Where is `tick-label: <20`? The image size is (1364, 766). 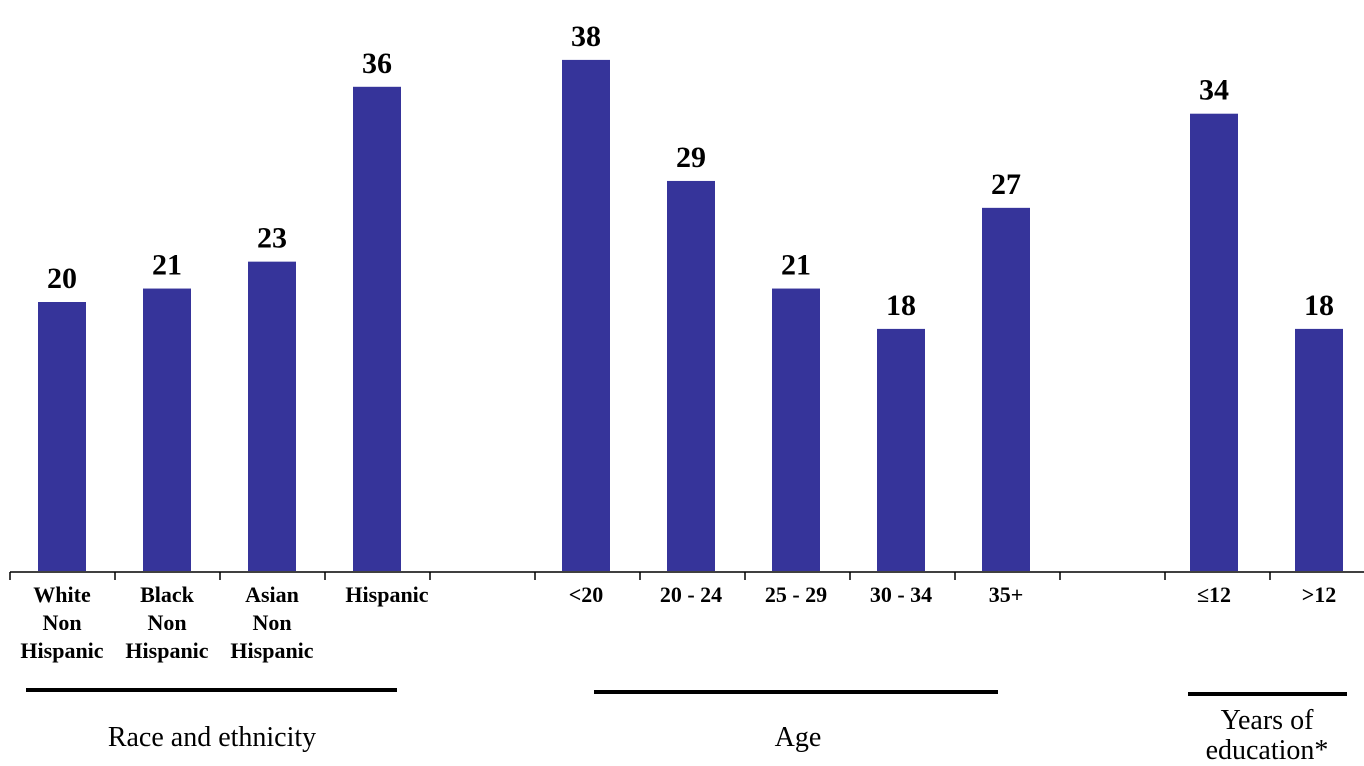 tick-label: <20 is located at coordinates (586, 594).